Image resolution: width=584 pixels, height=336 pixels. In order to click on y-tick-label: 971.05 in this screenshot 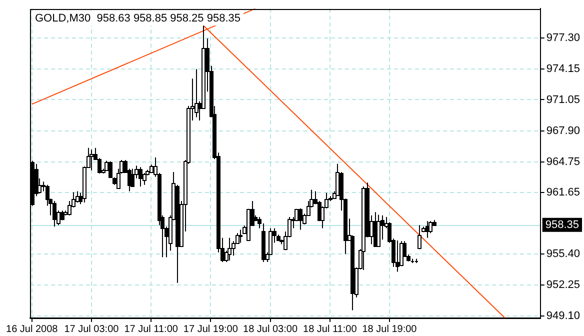, I will do `click(563, 100)`.